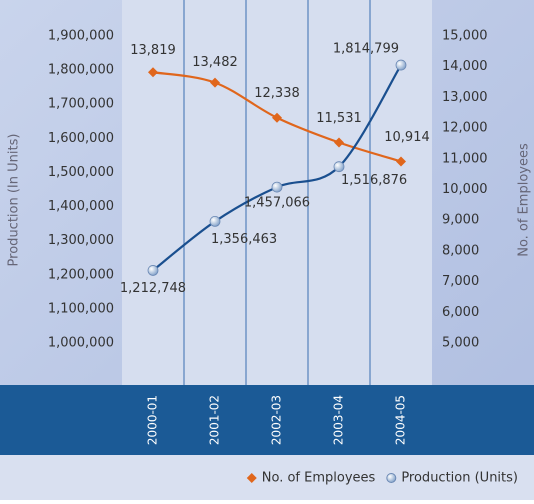 The image size is (534, 504). What do you see at coordinates (81, 36) in the screenshot?
I see `y-tick-label: 1,900,000` at bounding box center [81, 36].